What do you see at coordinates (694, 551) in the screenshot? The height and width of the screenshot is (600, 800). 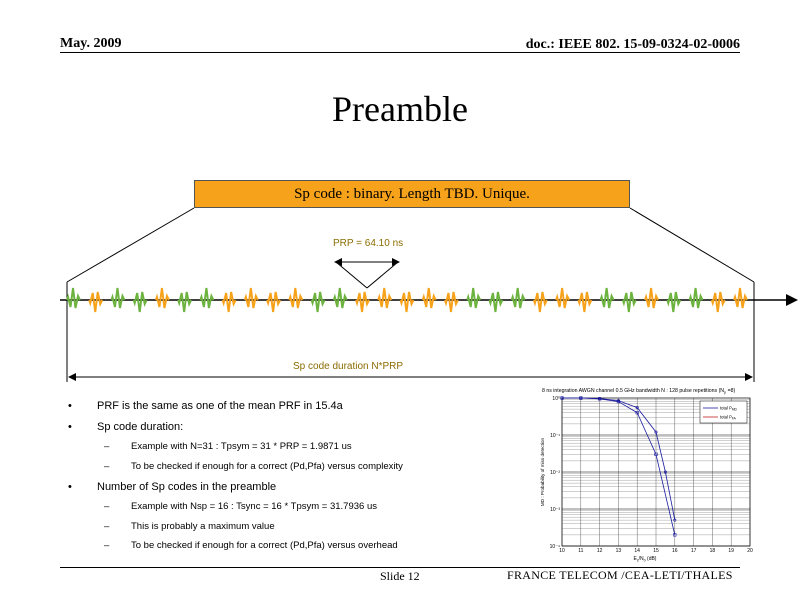 I see `chart-x-tick-label: 17` at bounding box center [694, 551].